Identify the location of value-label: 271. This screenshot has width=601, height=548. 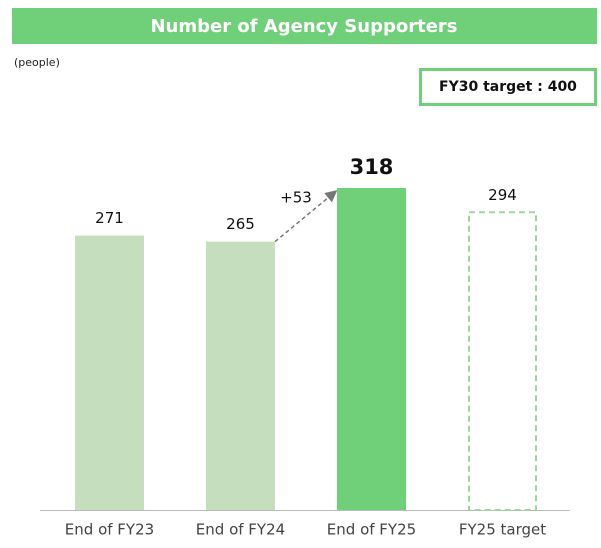
(109, 218).